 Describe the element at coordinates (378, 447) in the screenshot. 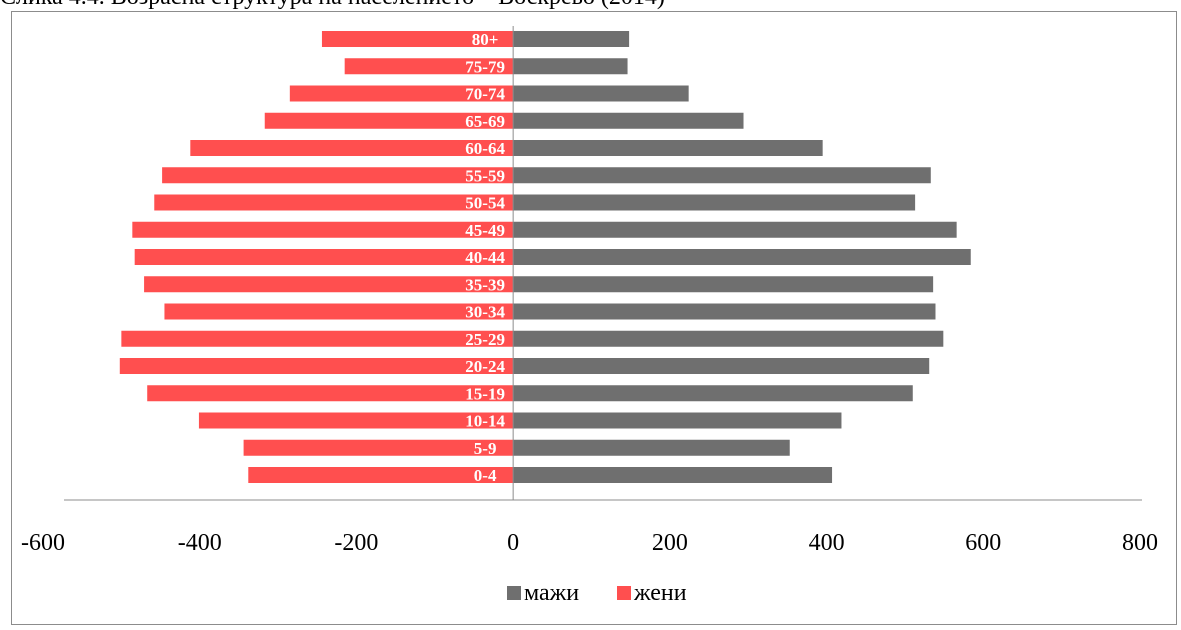

I see `bar-жени-5-9` at that location.